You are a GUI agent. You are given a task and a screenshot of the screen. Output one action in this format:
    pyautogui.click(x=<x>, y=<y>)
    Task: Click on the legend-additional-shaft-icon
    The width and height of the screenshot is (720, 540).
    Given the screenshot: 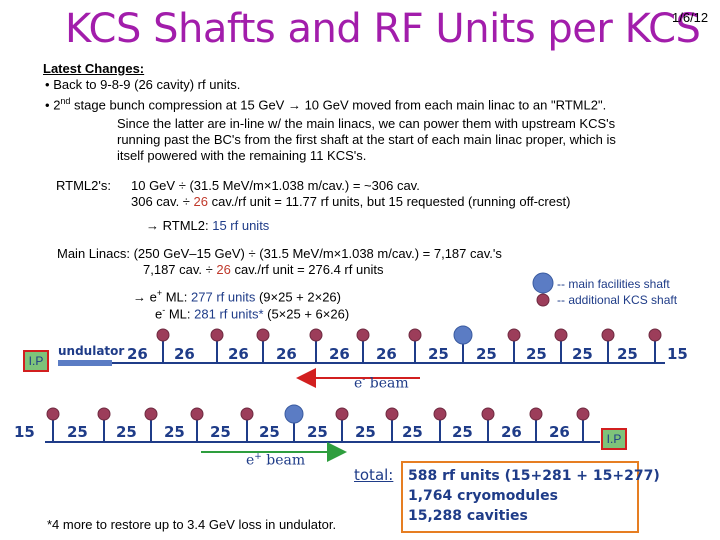 What is the action you would take?
    pyautogui.click(x=543, y=300)
    